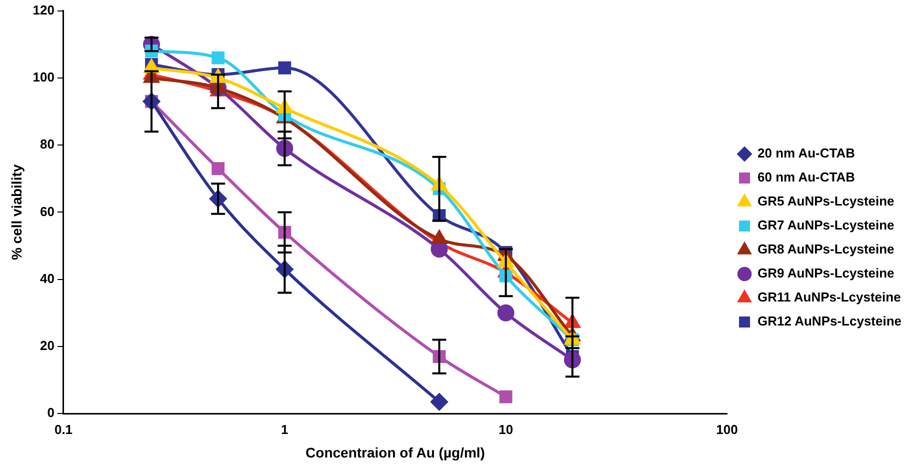  Describe the element at coordinates (727, 429) in the screenshot. I see `x-tick-label: 100` at that location.